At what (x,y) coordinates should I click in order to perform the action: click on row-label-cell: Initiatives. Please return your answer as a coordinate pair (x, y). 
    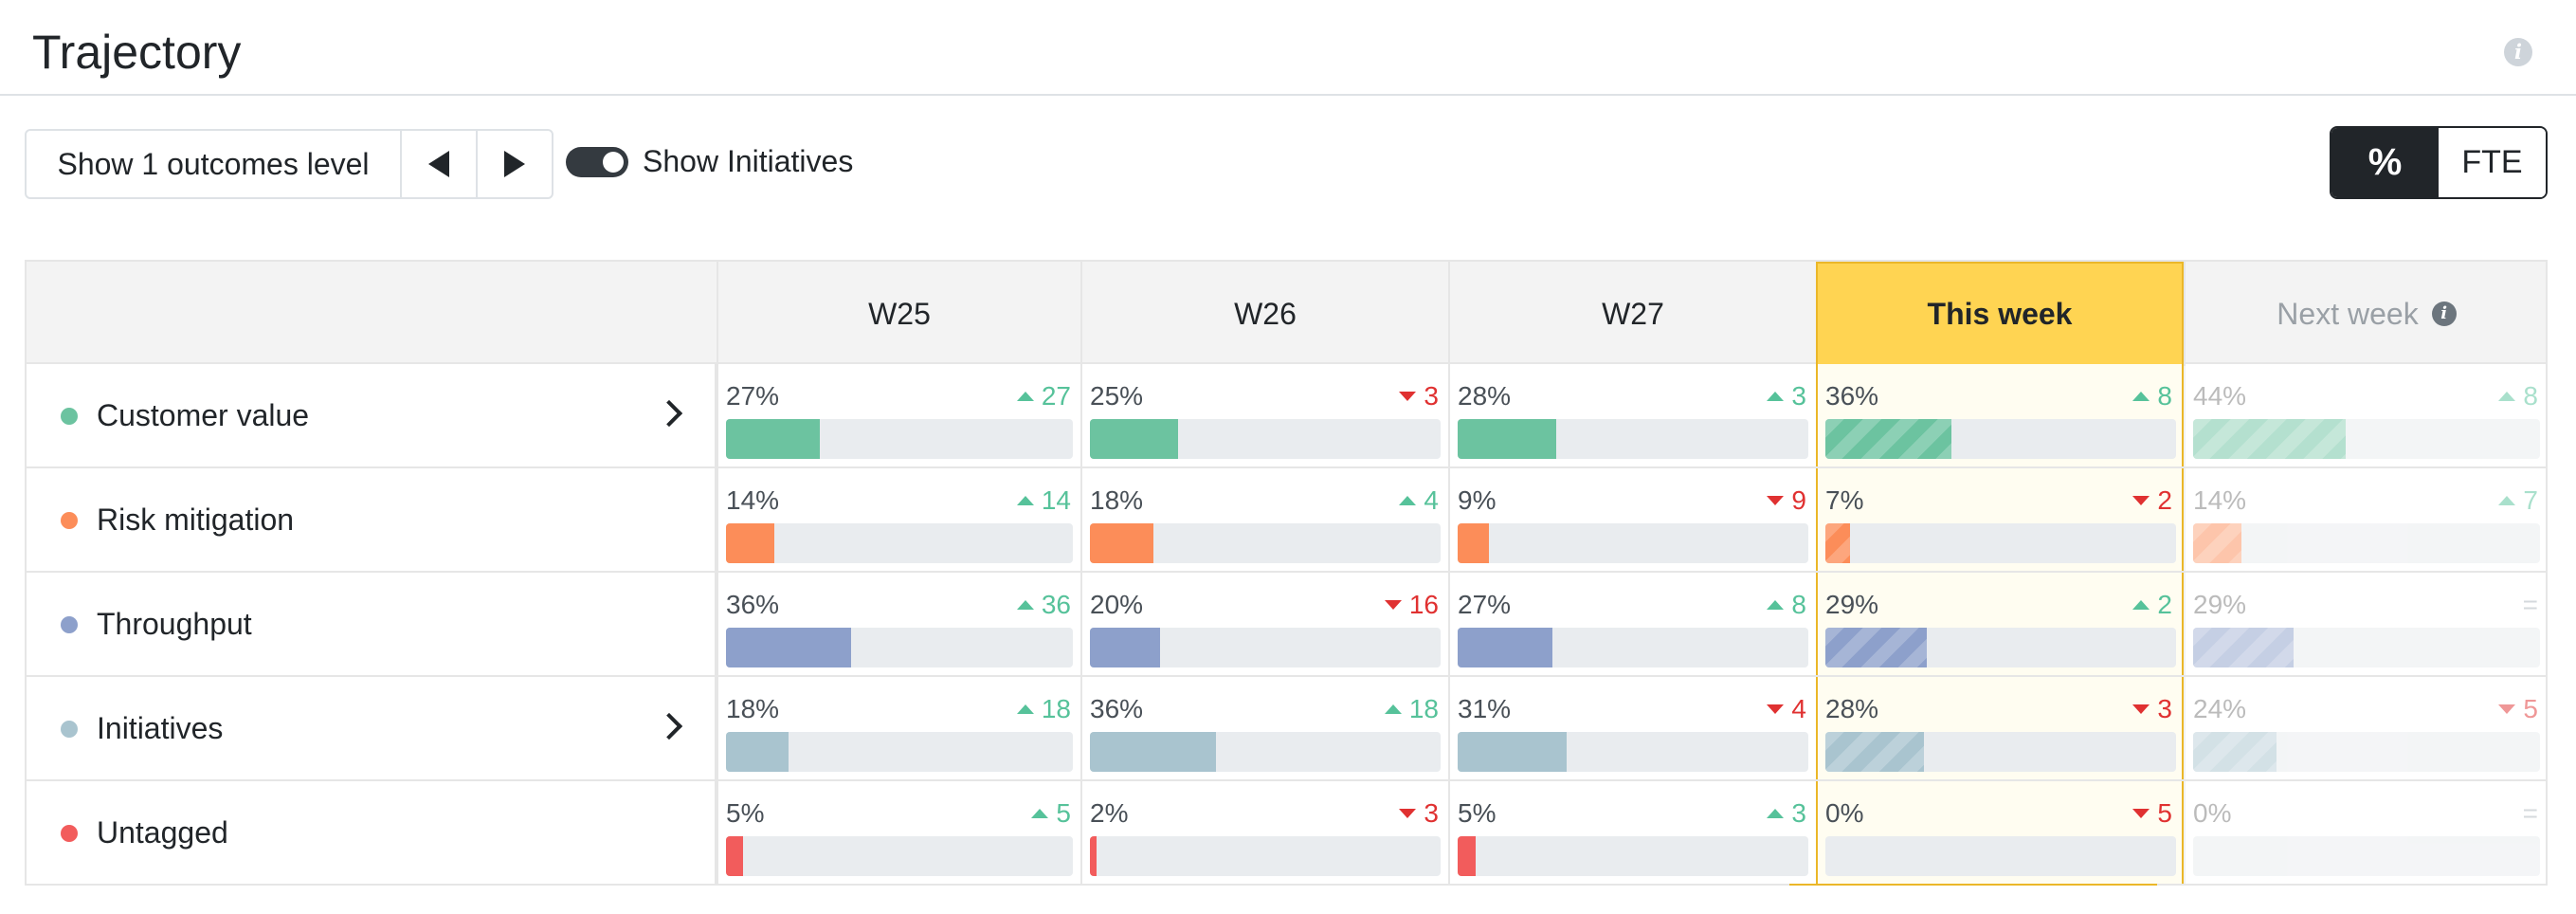
    Looking at the image, I should click on (372, 728).